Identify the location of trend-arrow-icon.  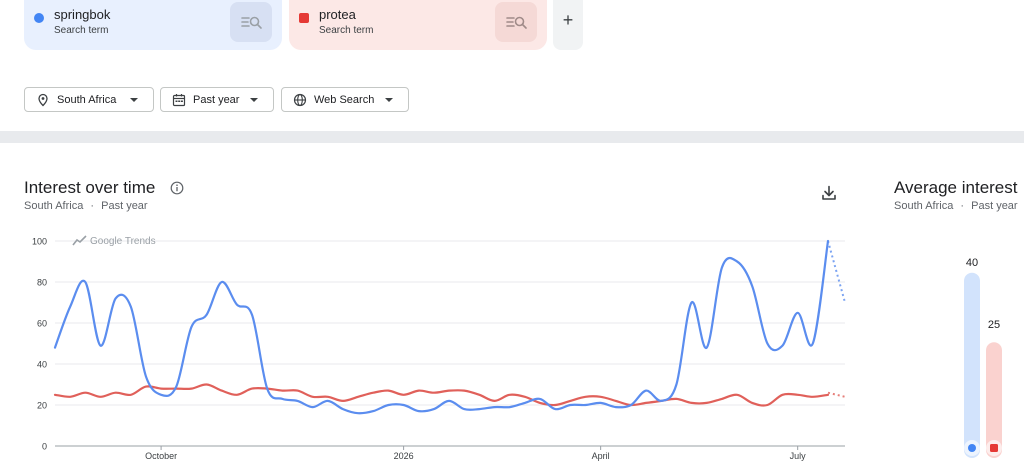
(79, 240).